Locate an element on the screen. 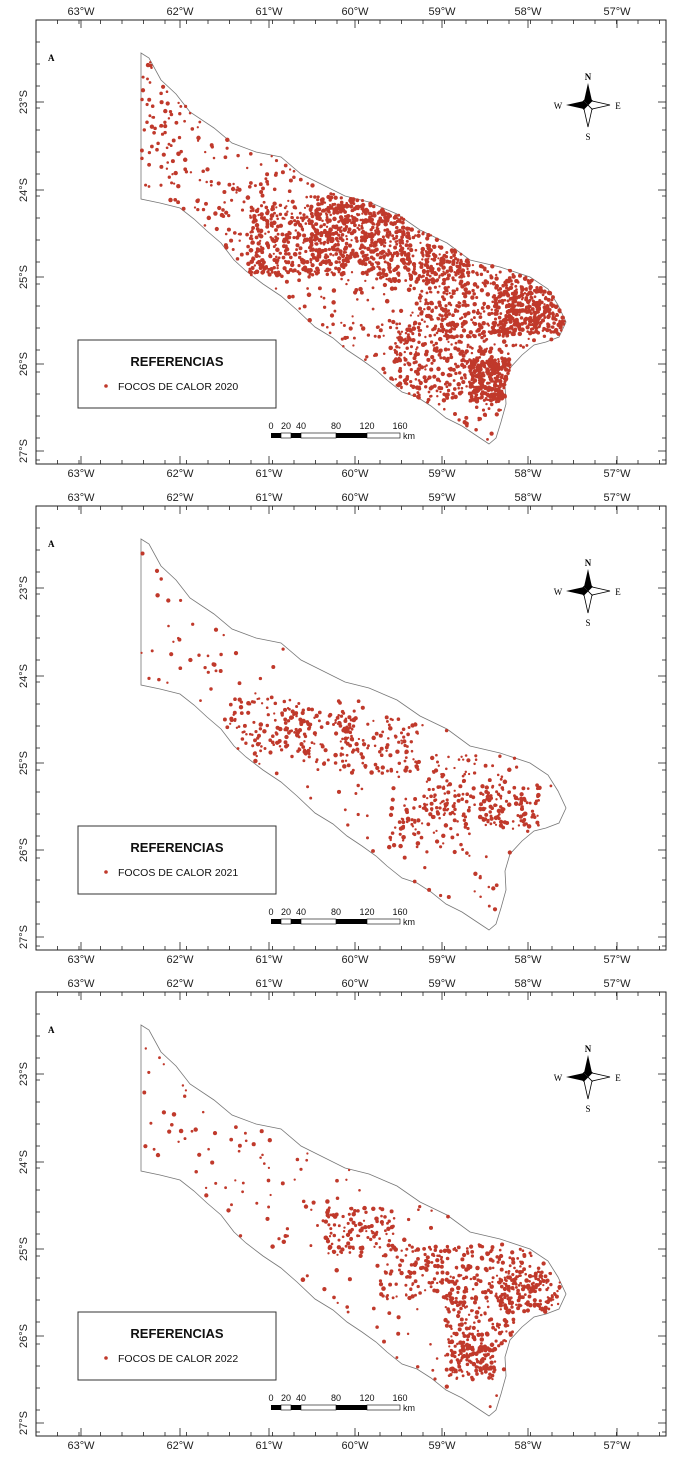  lat-label: 23°S is located at coordinates (24, 588).